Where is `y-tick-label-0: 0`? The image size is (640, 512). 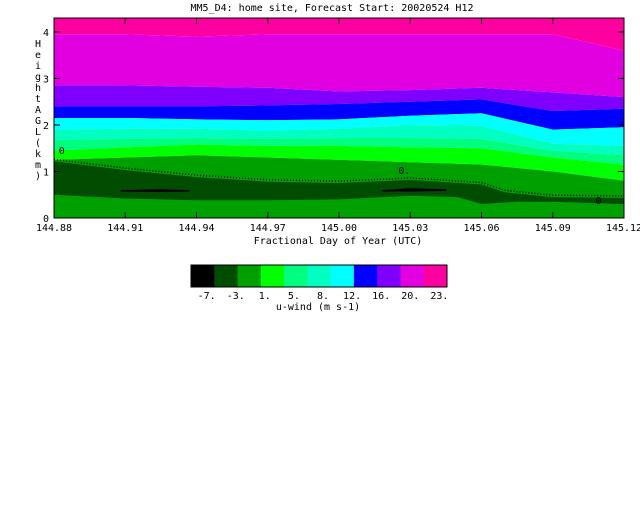 y-tick-label-0: 0 is located at coordinates (46, 219).